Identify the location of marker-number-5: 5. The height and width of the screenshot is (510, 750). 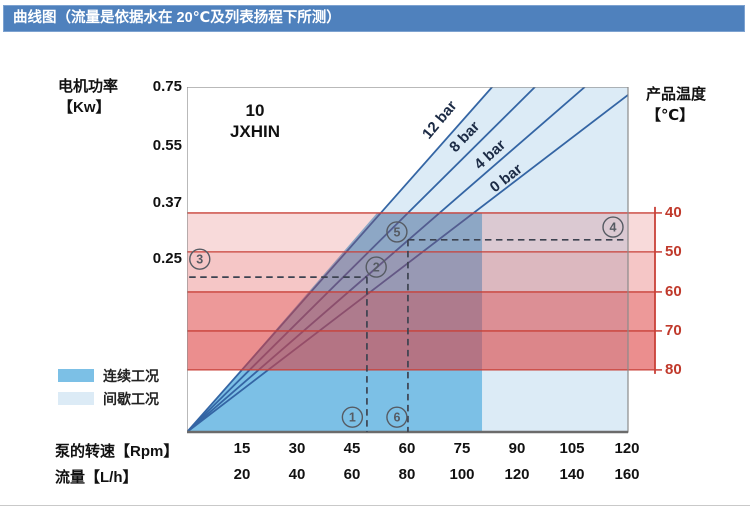
(396, 232).